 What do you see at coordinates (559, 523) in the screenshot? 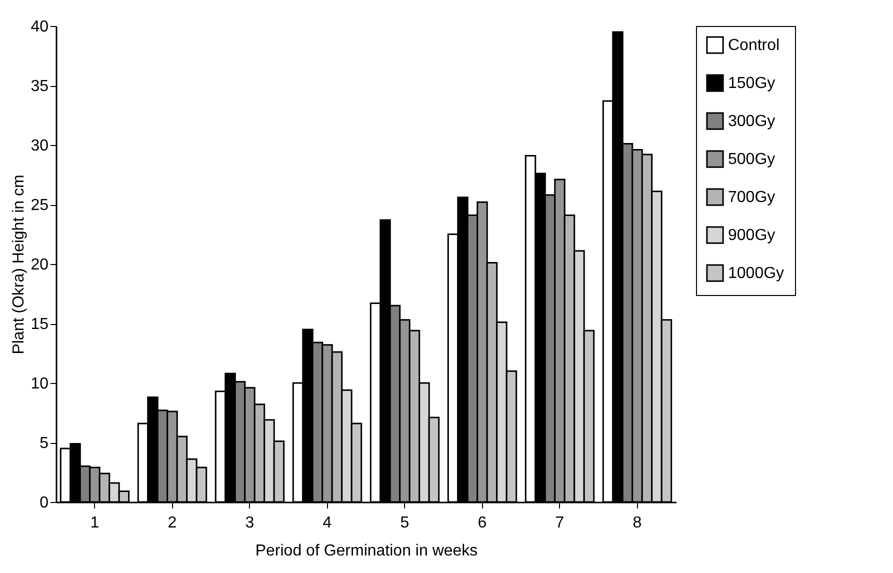
I see `x-tick-label: 7` at bounding box center [559, 523].